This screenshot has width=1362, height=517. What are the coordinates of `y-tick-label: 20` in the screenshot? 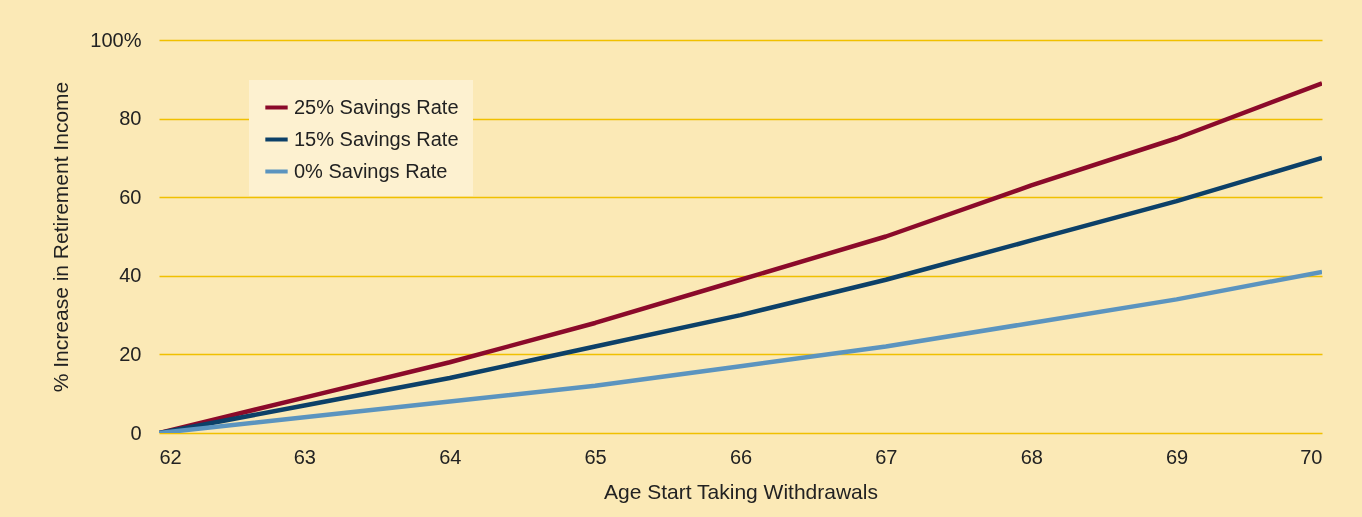 It's located at (130, 353).